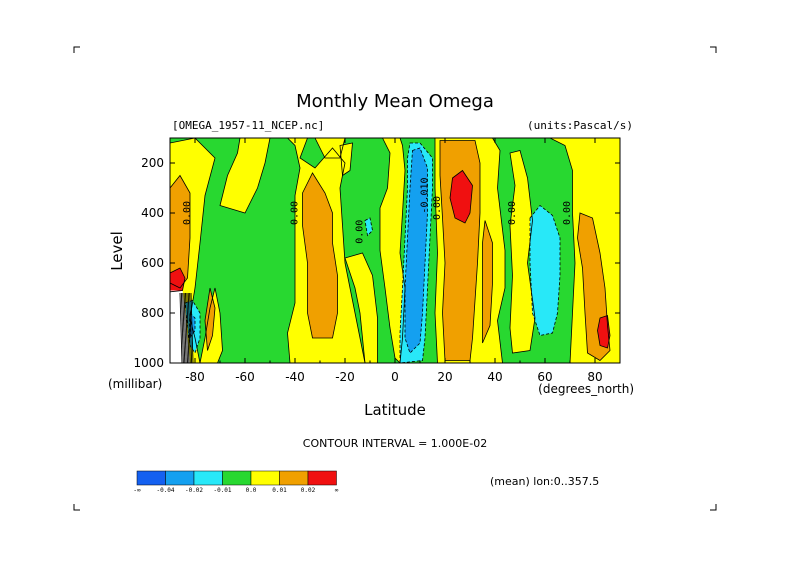  What do you see at coordinates (345, 377) in the screenshot?
I see `x-tick-label: -20` at bounding box center [345, 377].